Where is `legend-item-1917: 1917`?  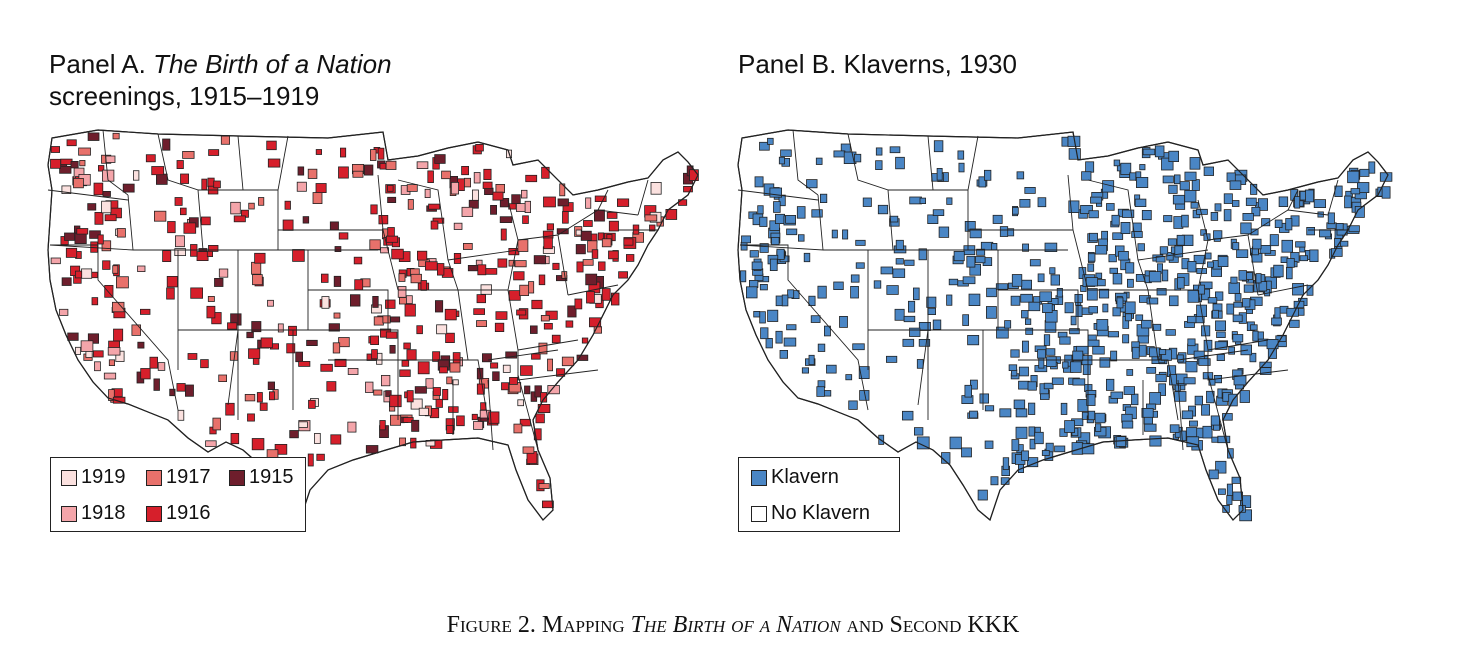
legend-item-1917: 1917 is located at coordinates (178, 477).